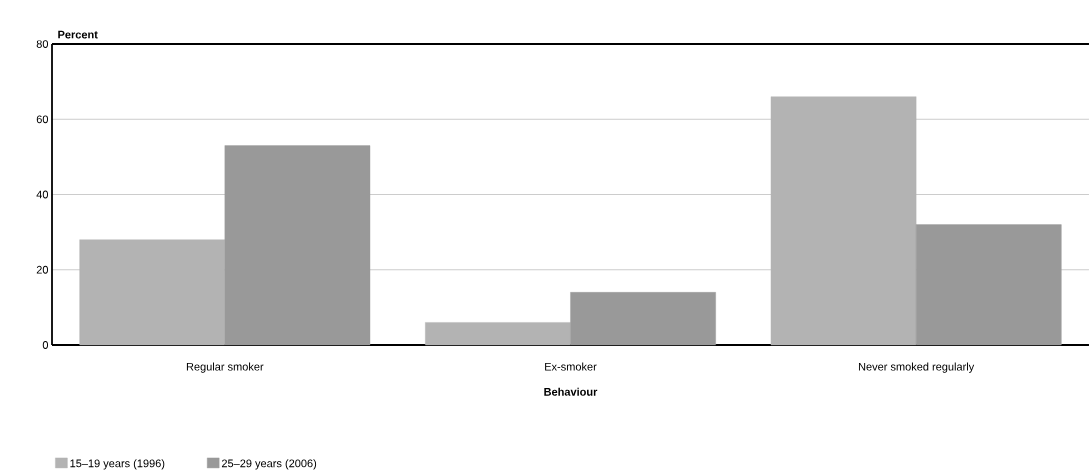  I want to click on y-axis-title: Percent, so click(78, 34).